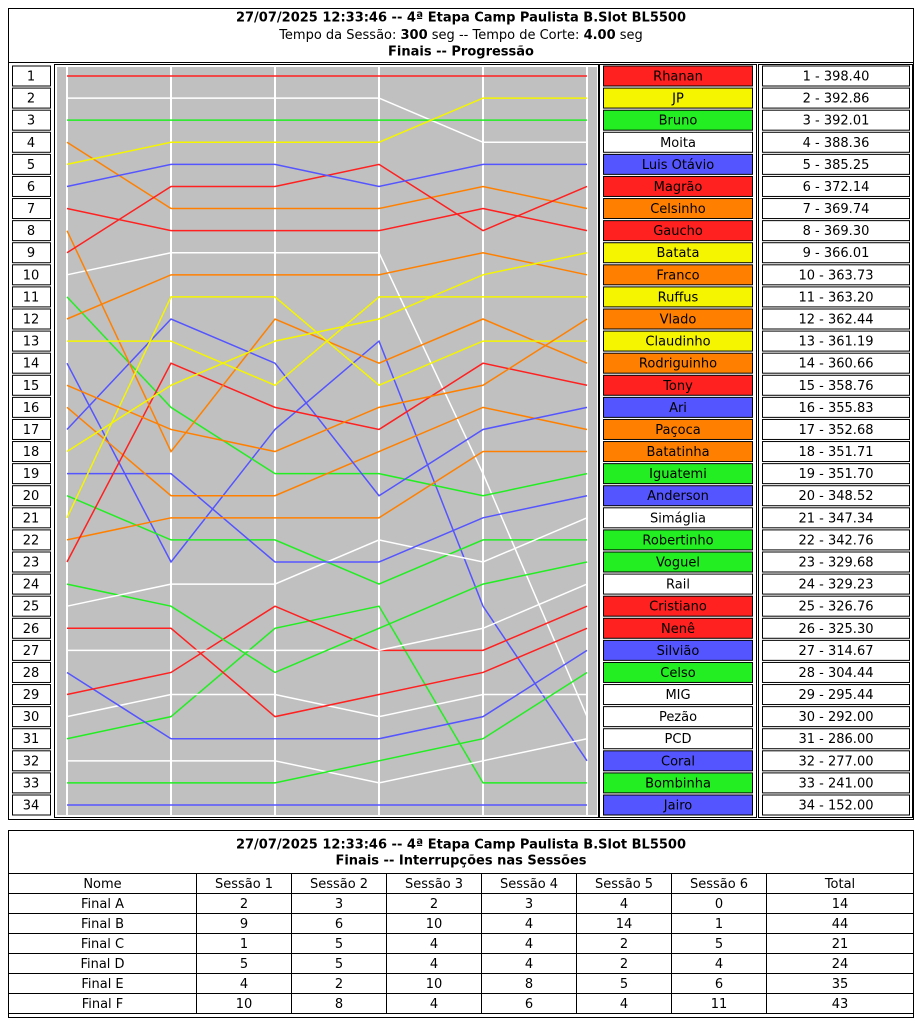 This screenshot has width=922, height=1024. I want to click on driver-name: Gaucho, so click(678, 231).